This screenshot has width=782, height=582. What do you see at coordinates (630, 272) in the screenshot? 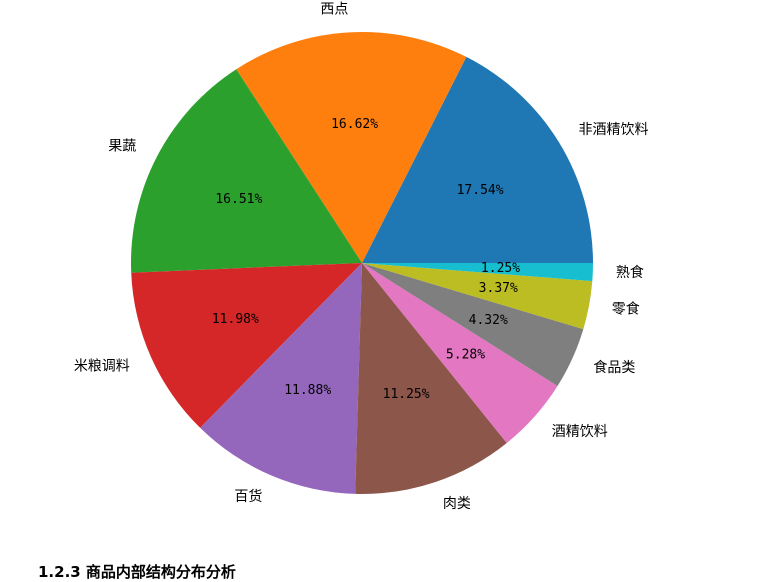
I see `slice-label: 熟食` at bounding box center [630, 272].